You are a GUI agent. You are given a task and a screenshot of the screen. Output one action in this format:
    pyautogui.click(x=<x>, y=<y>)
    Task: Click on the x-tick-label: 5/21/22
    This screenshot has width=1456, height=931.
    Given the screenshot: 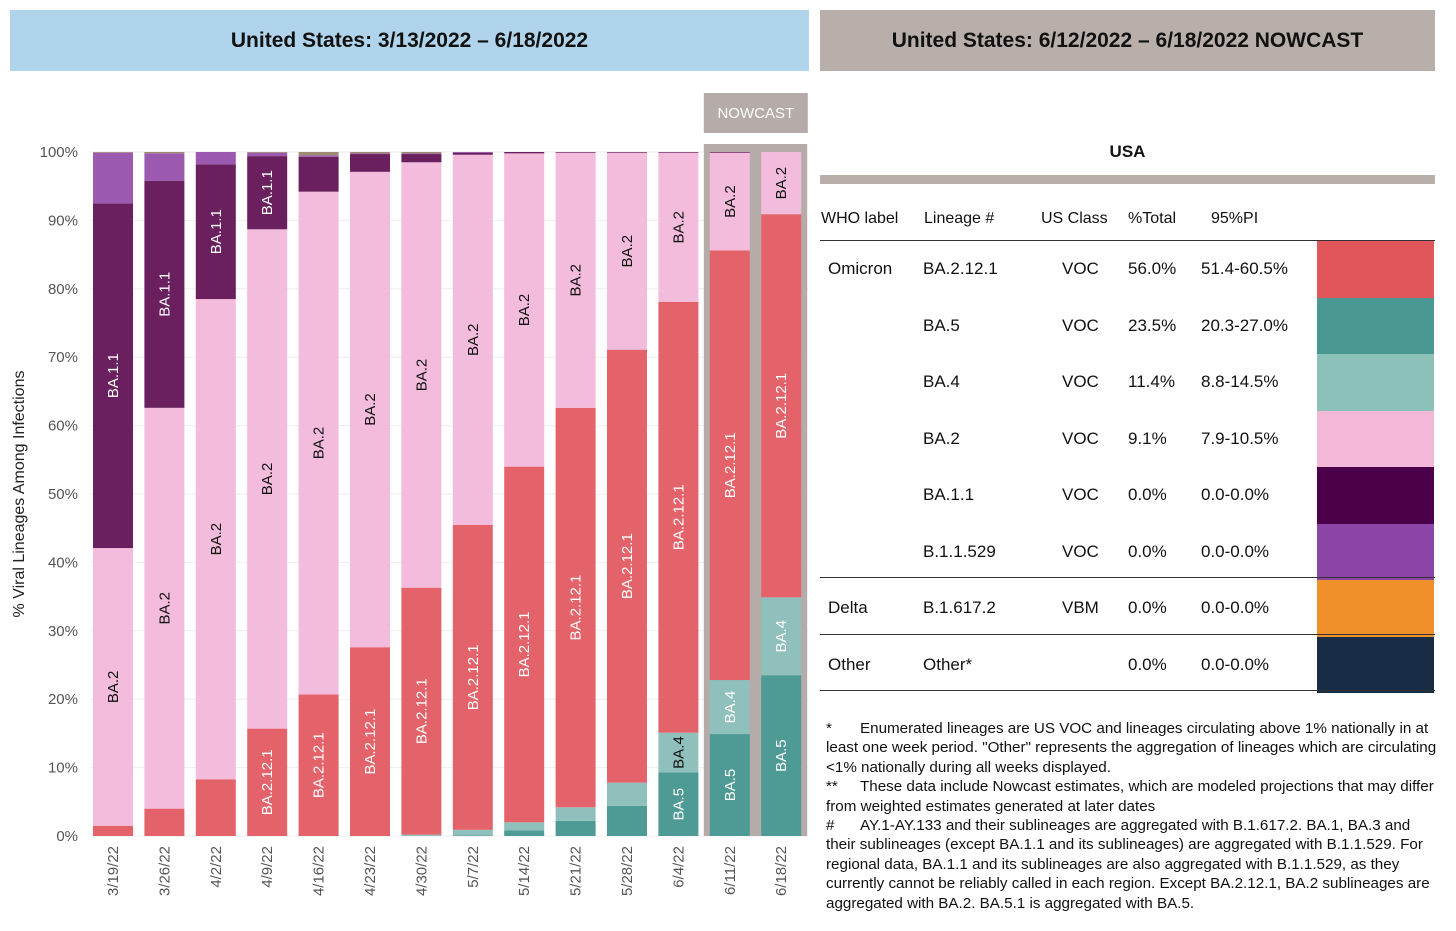 What is the action you would take?
    pyautogui.click(x=576, y=871)
    